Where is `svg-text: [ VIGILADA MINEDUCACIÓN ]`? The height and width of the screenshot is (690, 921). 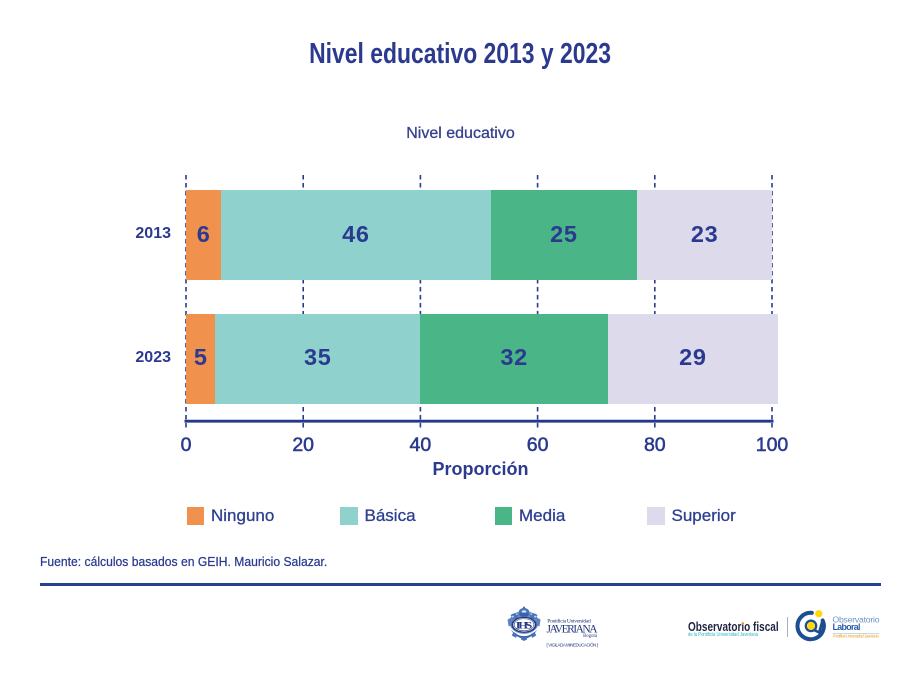 svg-text: [ VIGILADA MINEDUCACIÓN ] is located at coordinates (573, 645).